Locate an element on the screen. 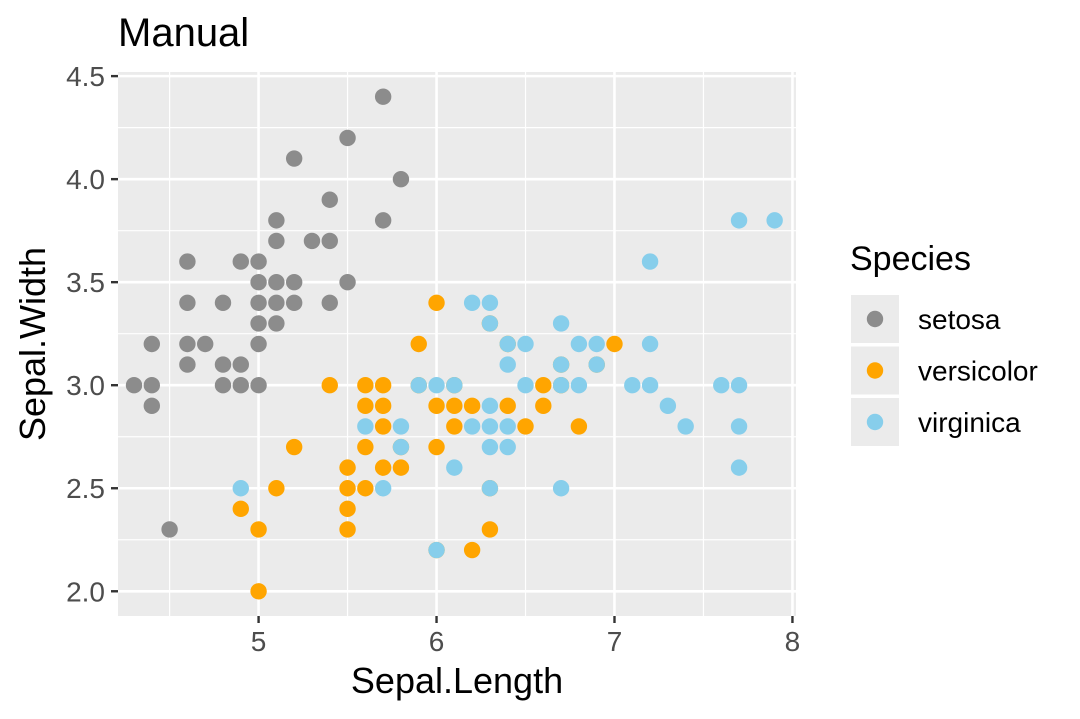 This screenshot has width=1080, height=719. legend-items: setosa versicolor virginica is located at coordinates (944, 370).